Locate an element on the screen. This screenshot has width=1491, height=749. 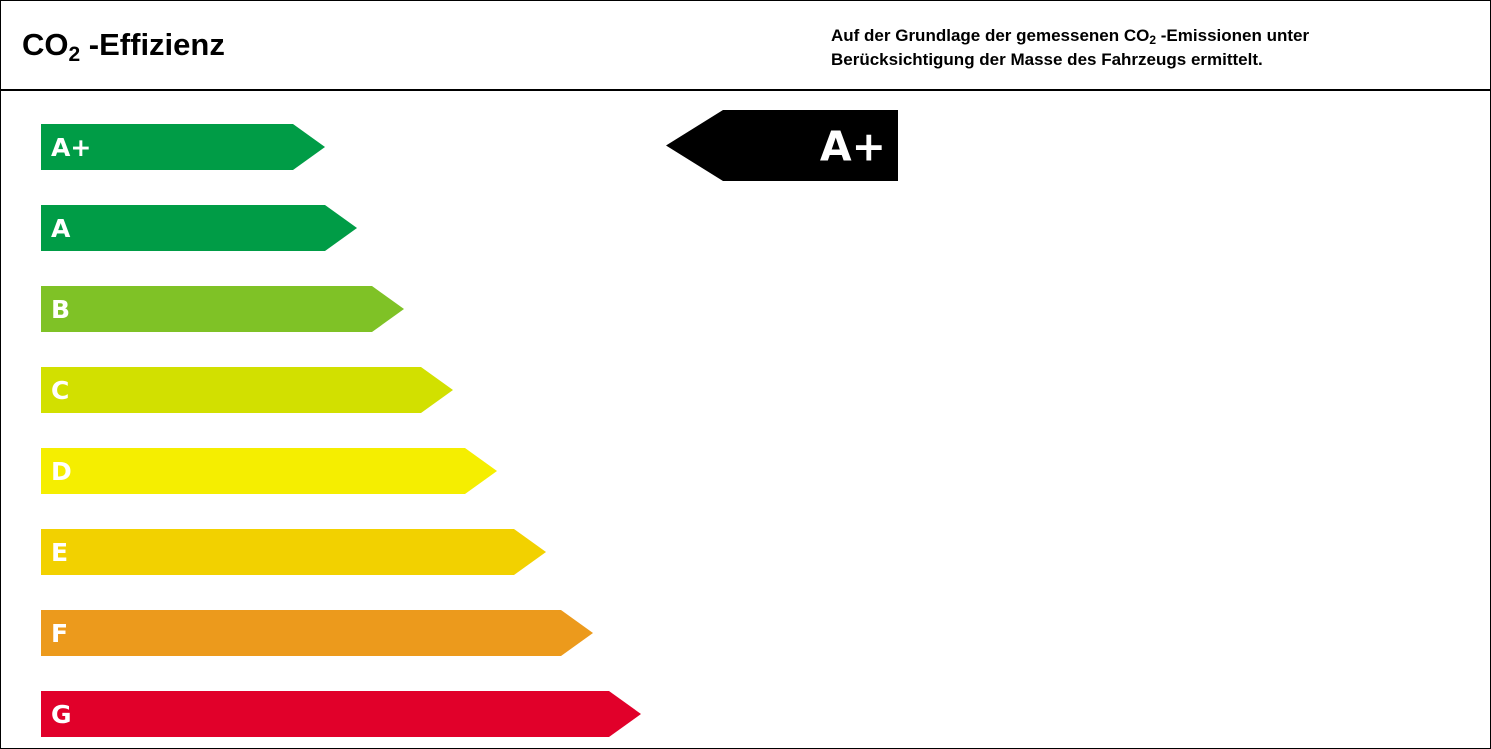
rating-marker-label: A+ is located at coordinates (853, 147).